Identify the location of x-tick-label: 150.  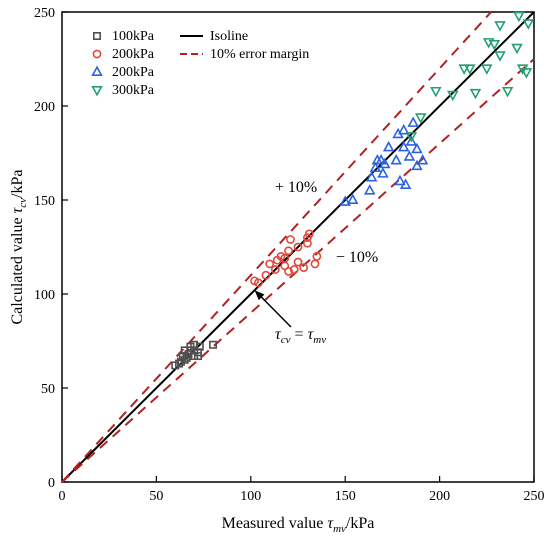
(345, 496).